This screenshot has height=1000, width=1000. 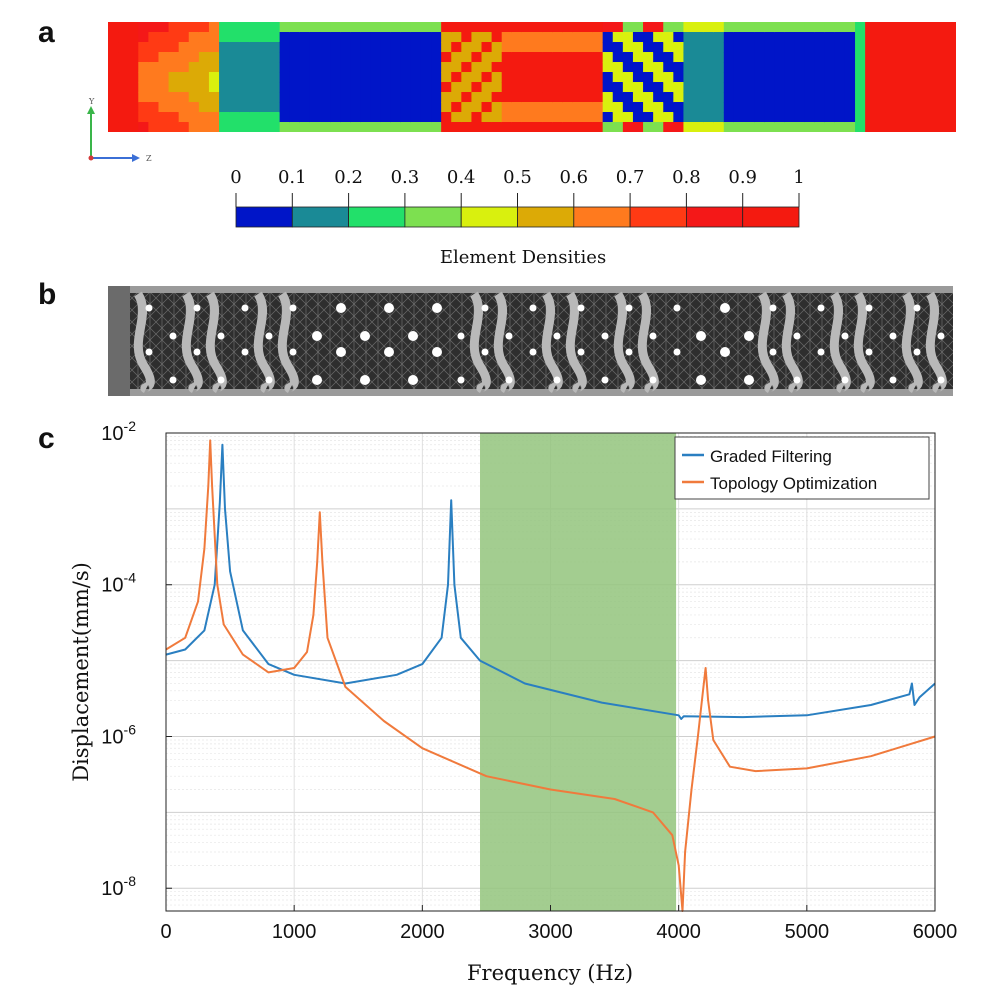 I want to click on x-tick-label: 1000, so click(x=294, y=932).